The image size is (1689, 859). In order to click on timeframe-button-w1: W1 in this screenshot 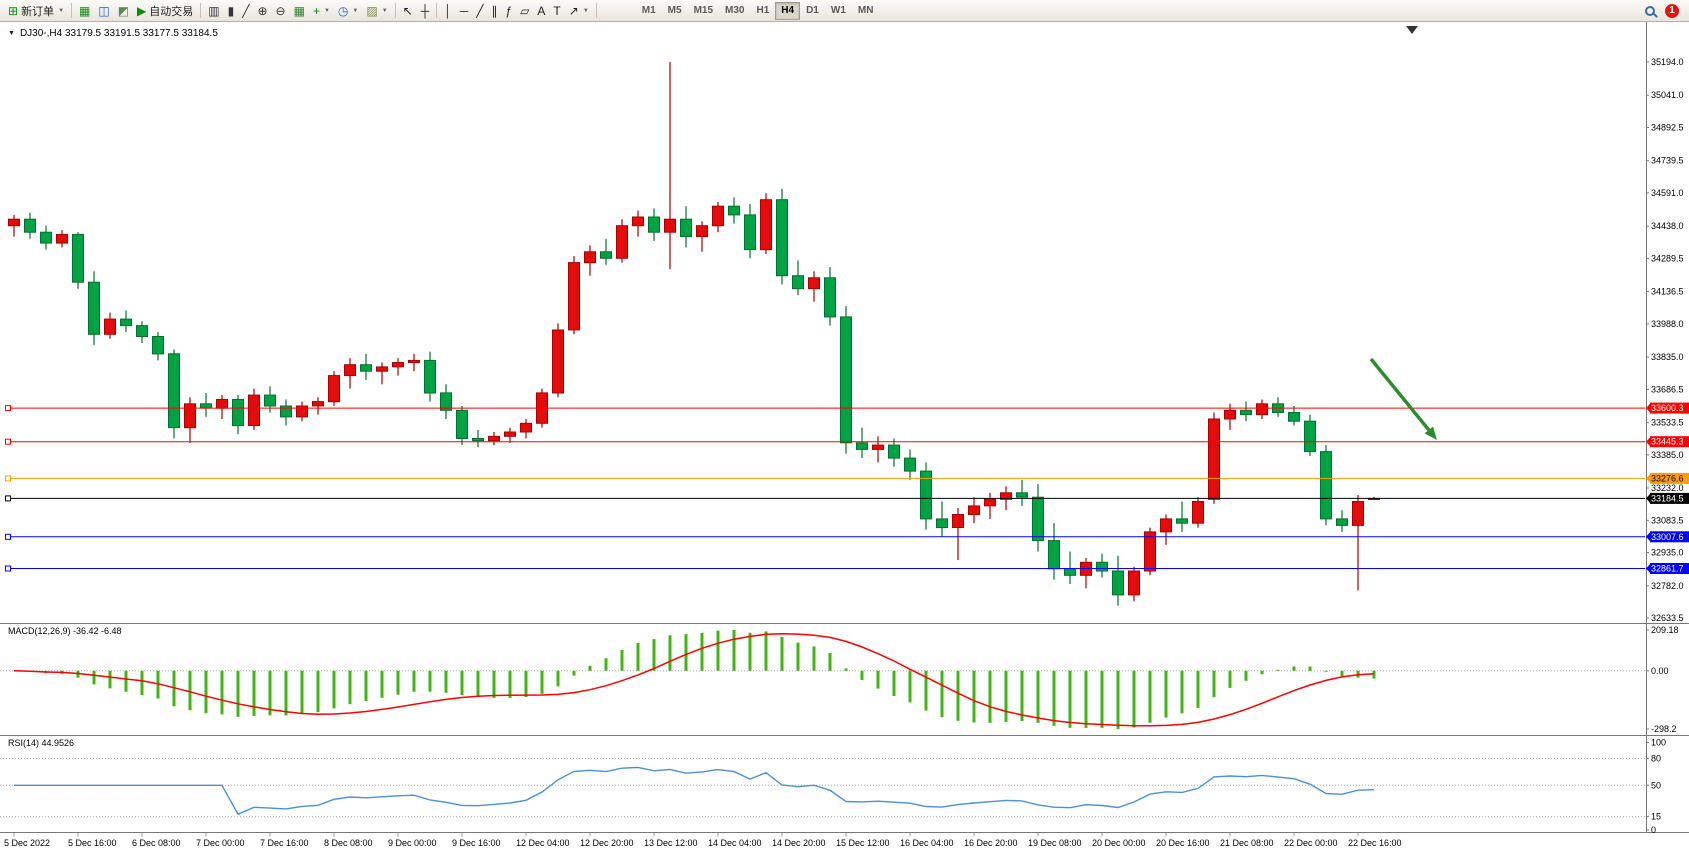, I will do `click(838, 10)`.